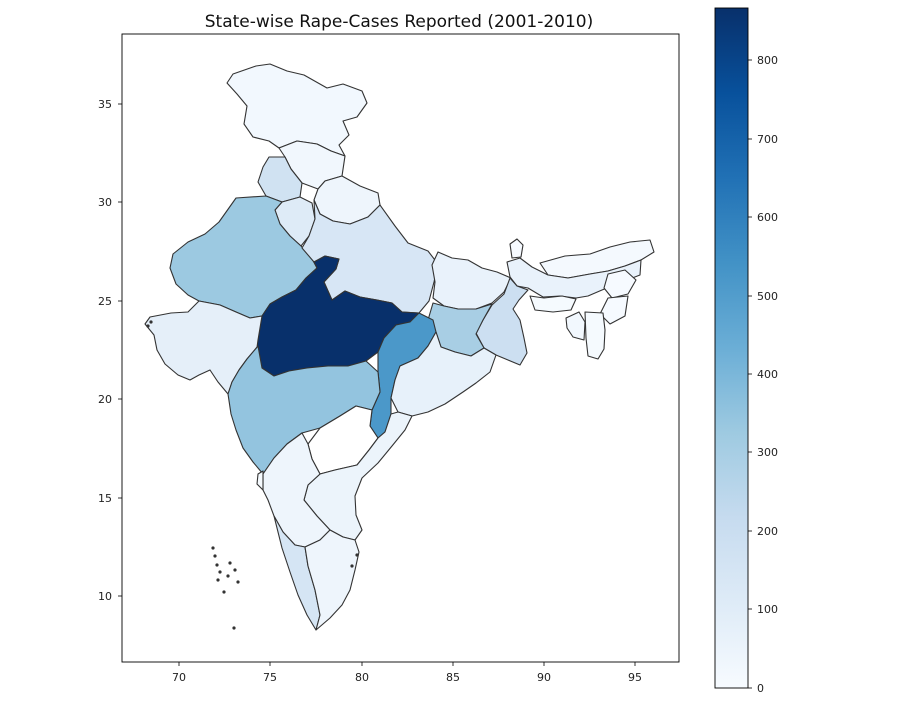 The width and height of the screenshot is (913, 714). I want to click on x-tick: 95, so click(635, 673).